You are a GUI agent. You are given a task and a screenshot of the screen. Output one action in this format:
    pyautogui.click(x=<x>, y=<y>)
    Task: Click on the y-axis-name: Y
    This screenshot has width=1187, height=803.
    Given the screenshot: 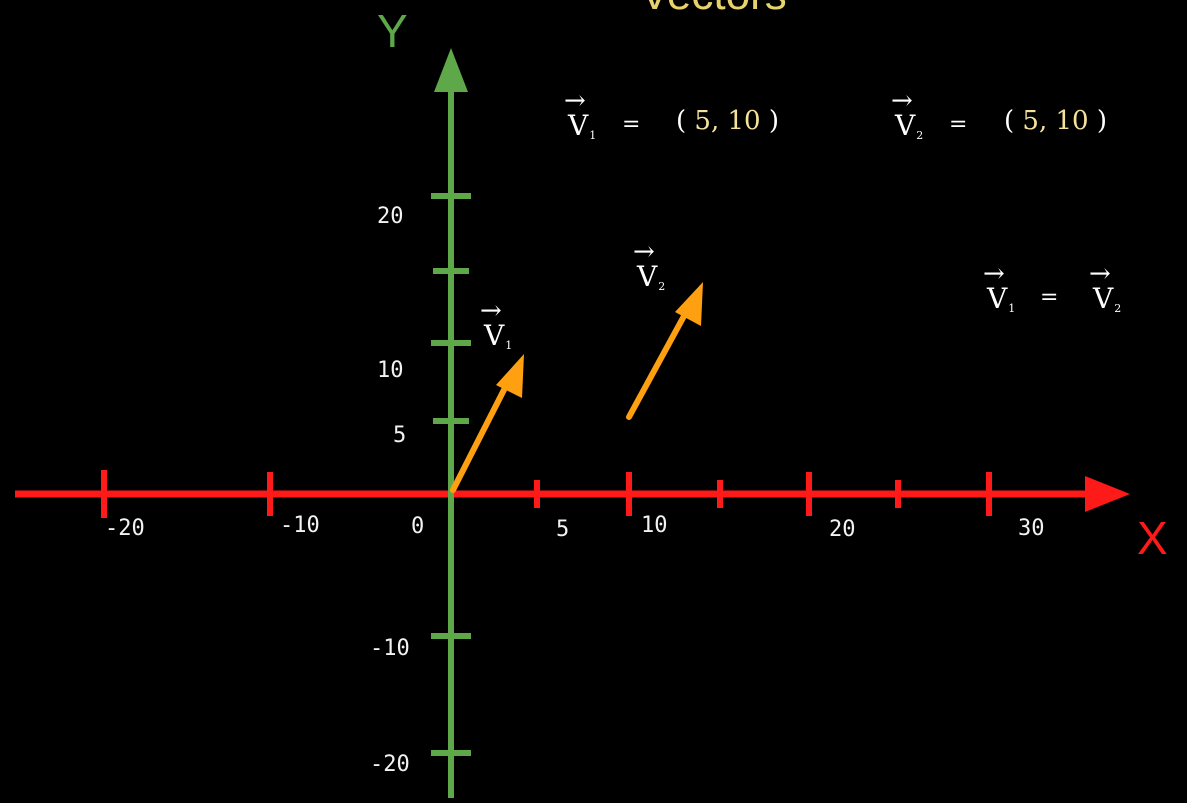 What is the action you would take?
    pyautogui.click(x=392, y=31)
    